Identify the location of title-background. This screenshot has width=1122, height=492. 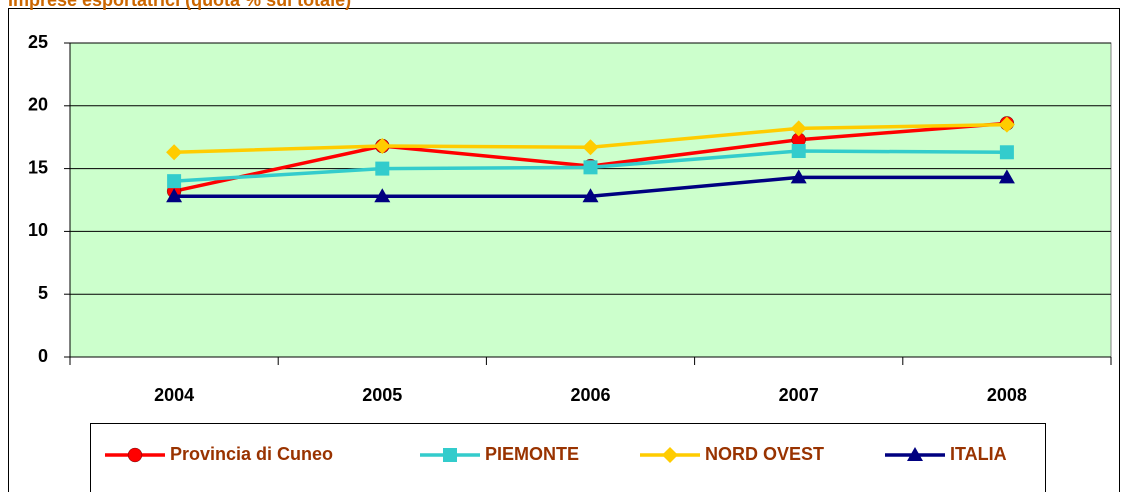
(250, 4).